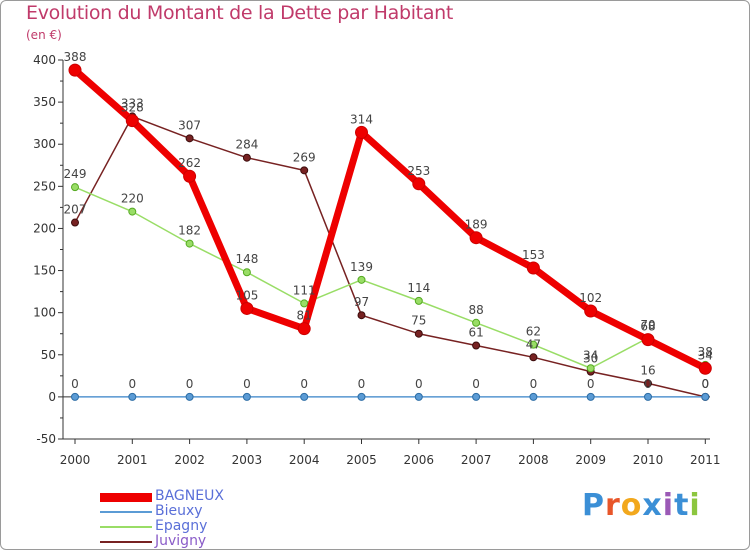  Describe the element at coordinates (75, 57) in the screenshot. I see `data-label-bagneux: 388` at that location.